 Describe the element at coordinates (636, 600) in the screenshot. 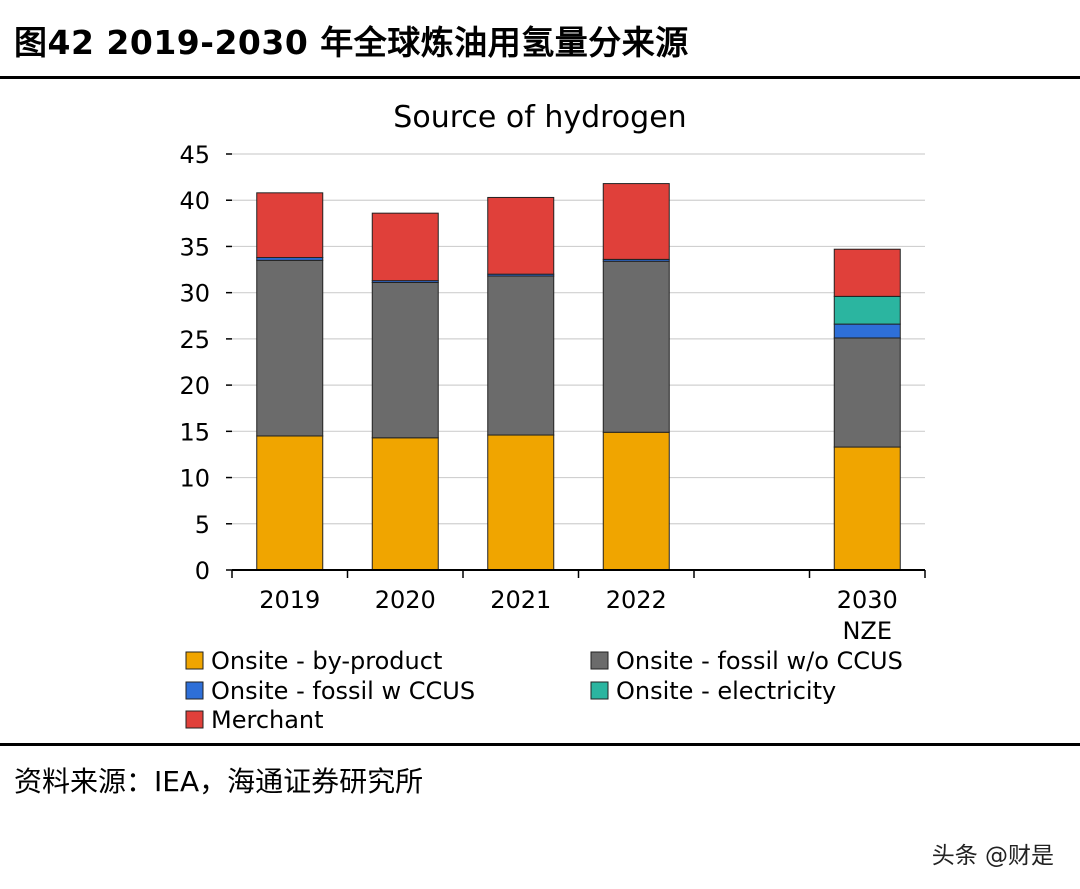

I see `x-tick-label: 2022` at that location.